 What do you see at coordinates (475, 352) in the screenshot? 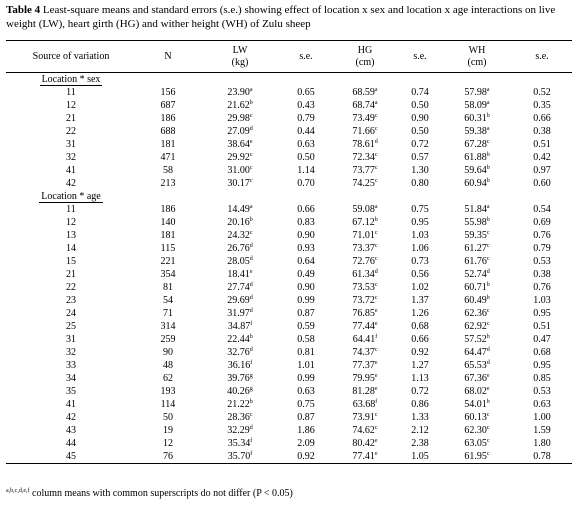
I see `cell-value: 64.47` at bounding box center [475, 352].